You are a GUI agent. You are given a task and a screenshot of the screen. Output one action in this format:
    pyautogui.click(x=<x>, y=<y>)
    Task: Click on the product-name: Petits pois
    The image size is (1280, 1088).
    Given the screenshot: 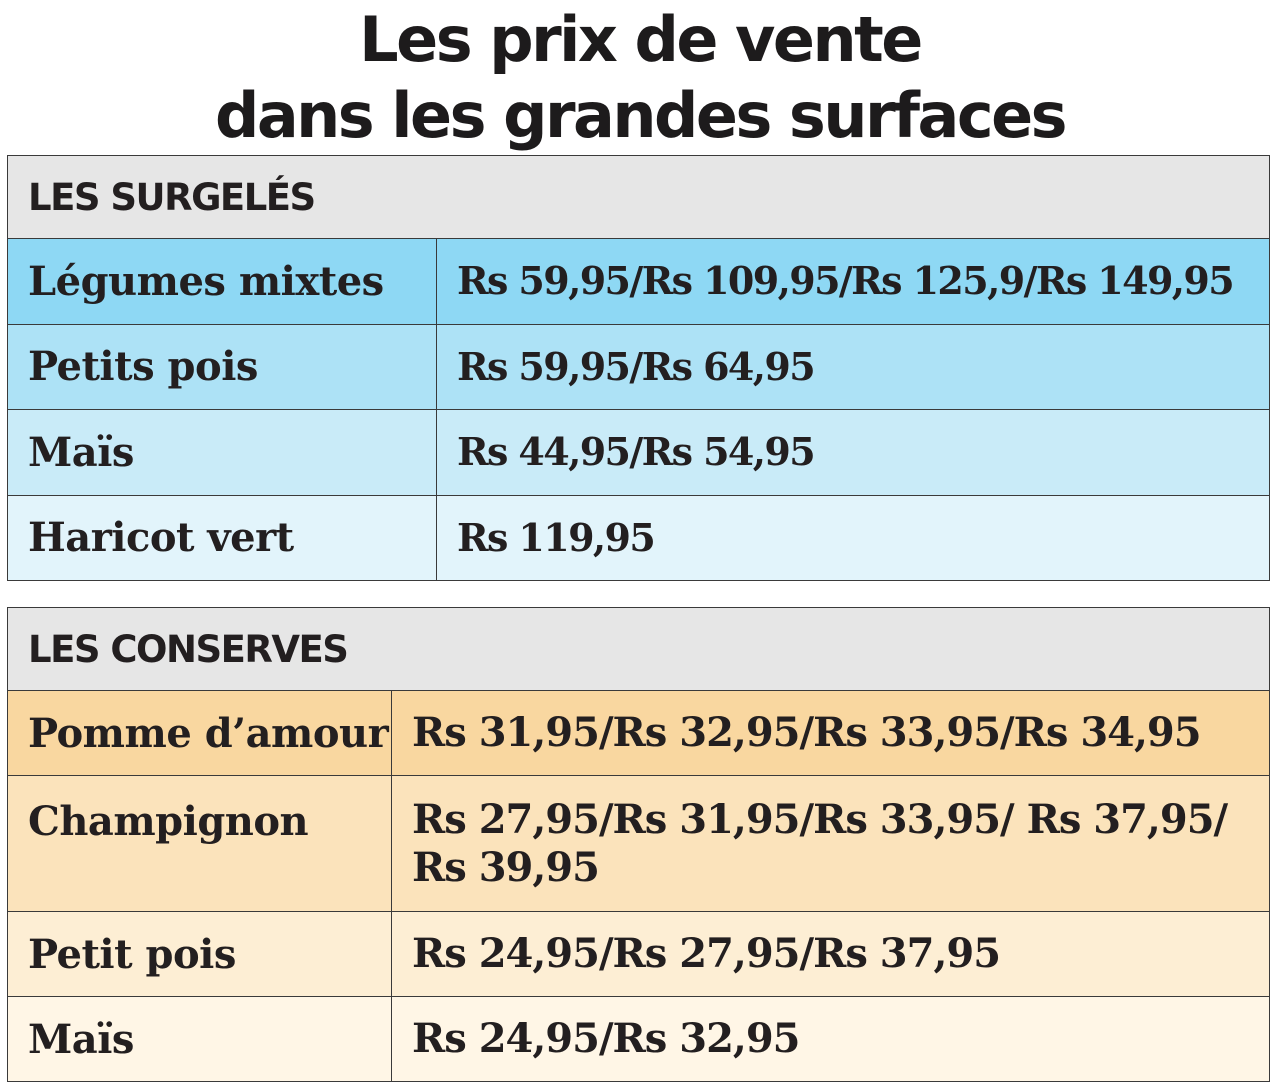 What is the action you would take?
    pyautogui.click(x=222, y=366)
    